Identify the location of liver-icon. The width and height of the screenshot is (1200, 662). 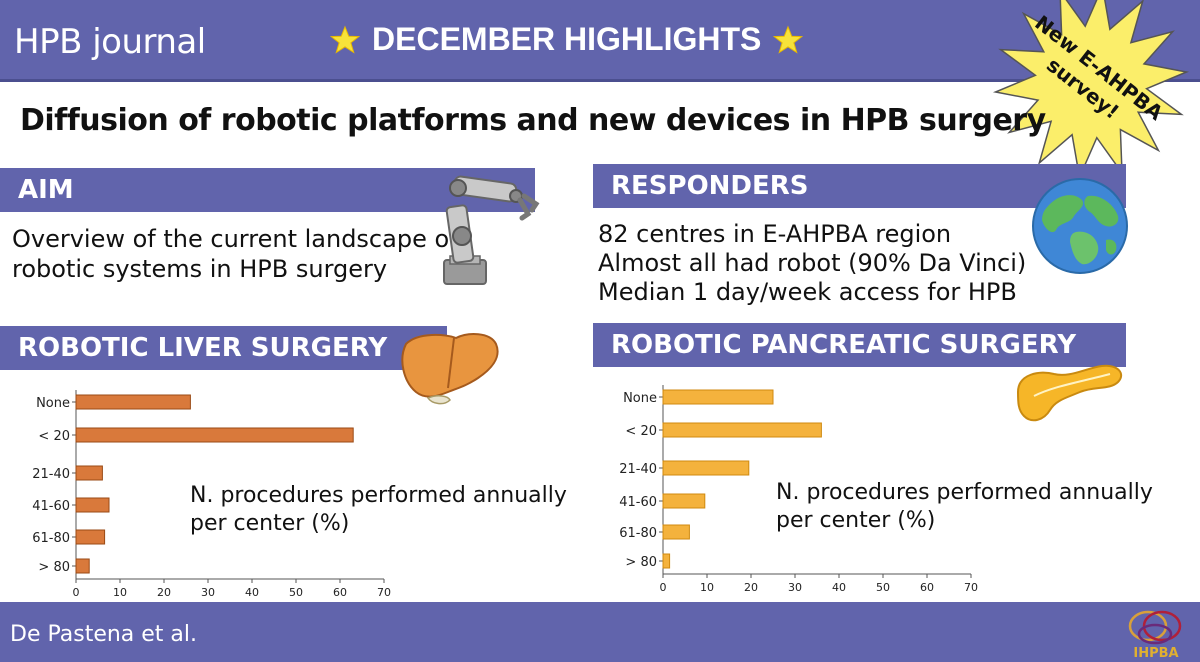
(450, 369).